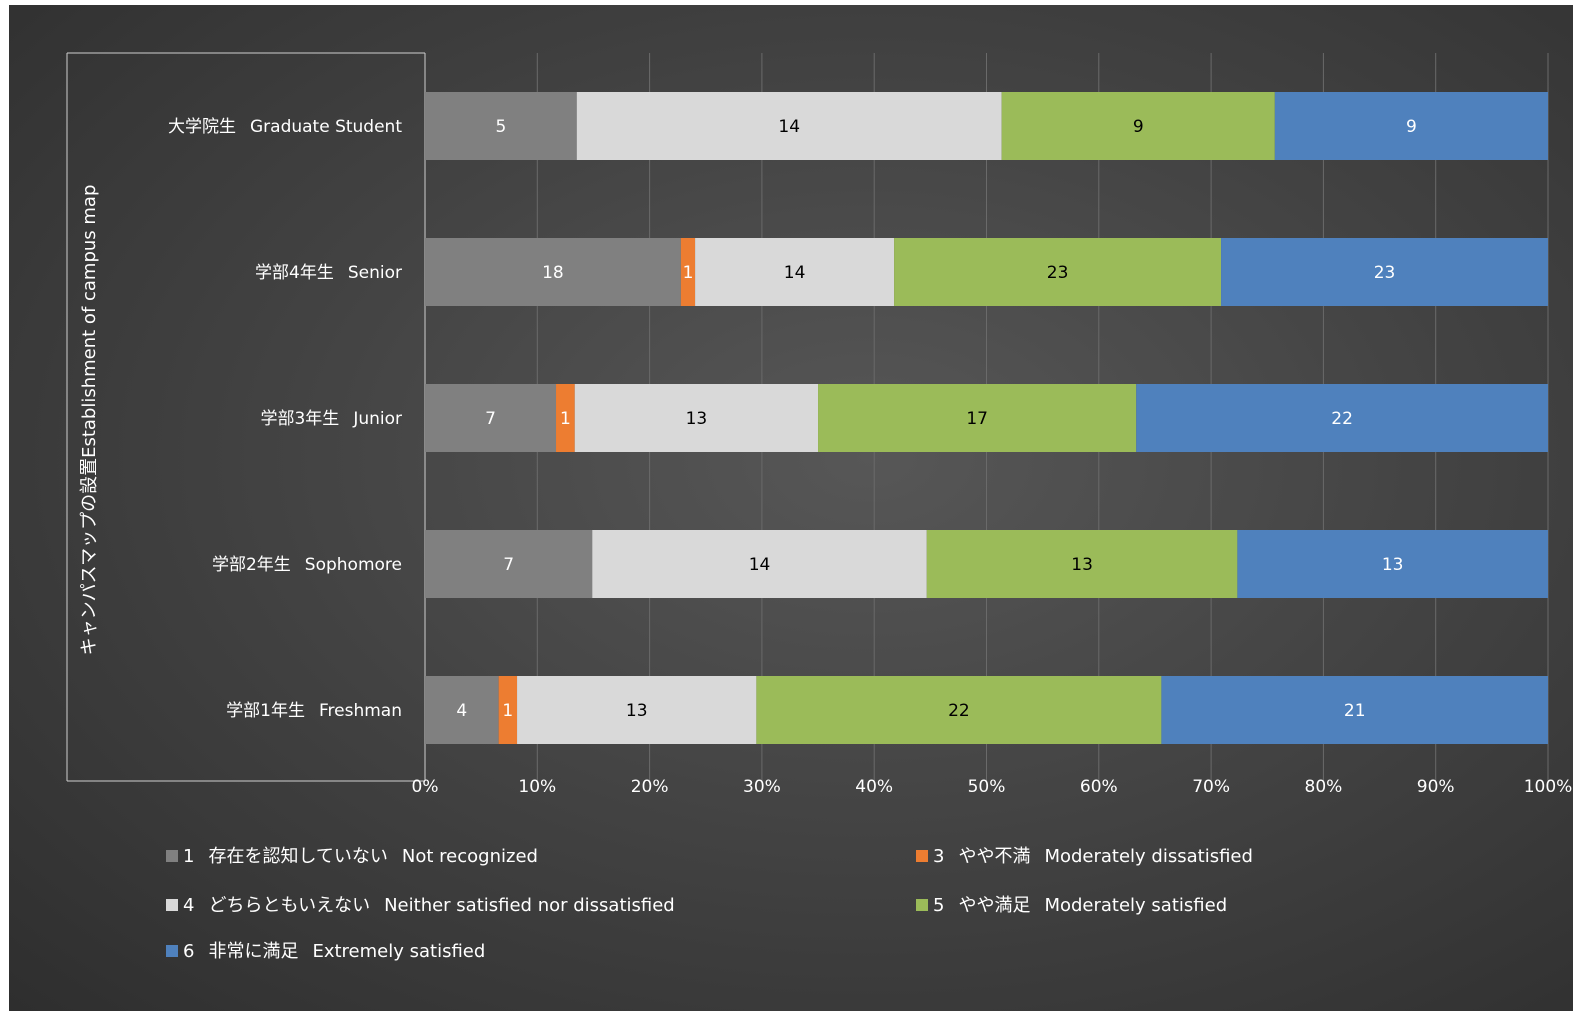 The image size is (1573, 1011). Describe the element at coordinates (762, 787) in the screenshot. I see `x-tick-label: 30%` at that location.